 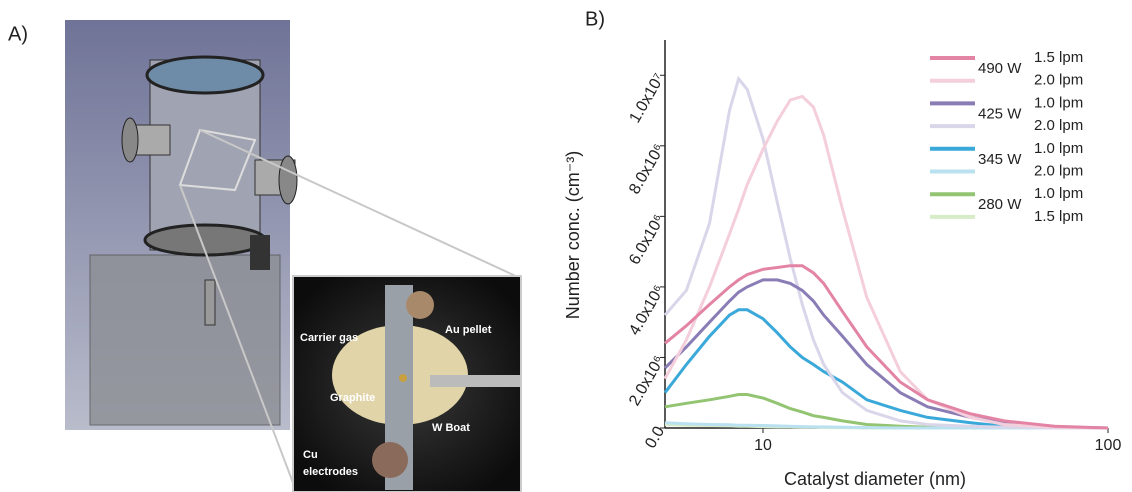 I want to click on panel-label: A), so click(x=18, y=34).